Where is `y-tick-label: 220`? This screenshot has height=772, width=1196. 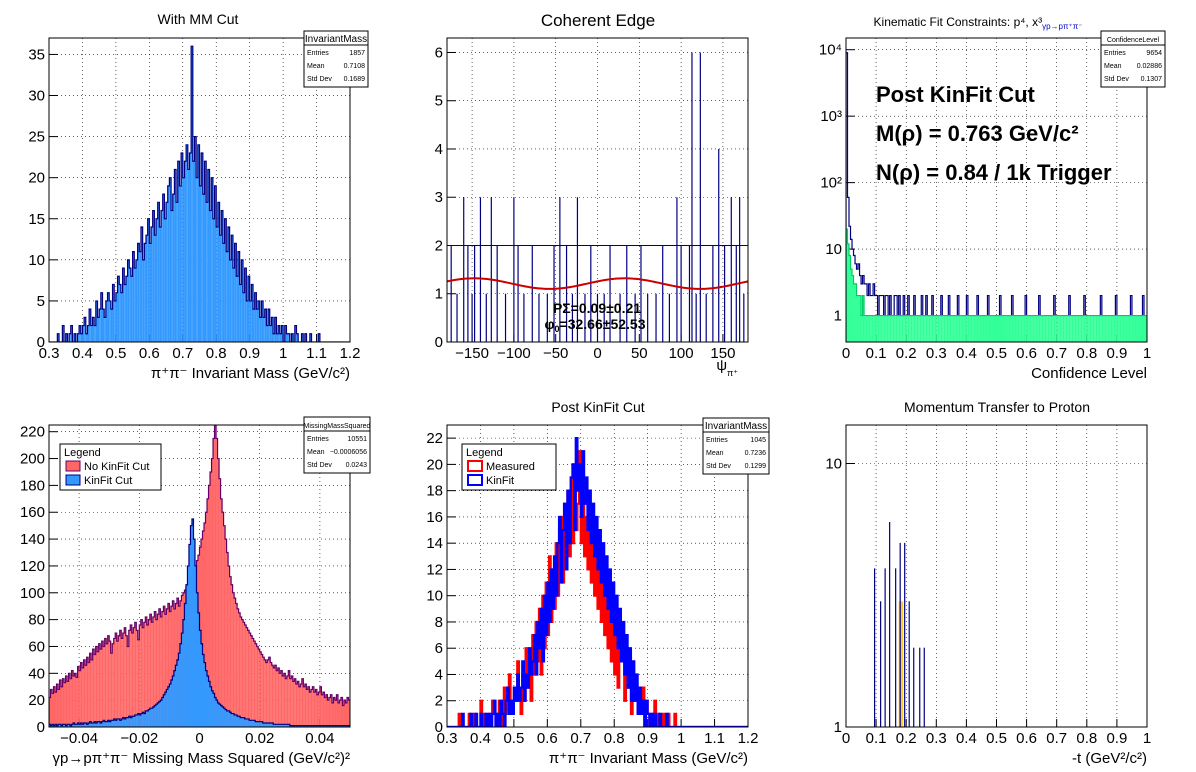 y-tick-label: 220 is located at coordinates (32, 432).